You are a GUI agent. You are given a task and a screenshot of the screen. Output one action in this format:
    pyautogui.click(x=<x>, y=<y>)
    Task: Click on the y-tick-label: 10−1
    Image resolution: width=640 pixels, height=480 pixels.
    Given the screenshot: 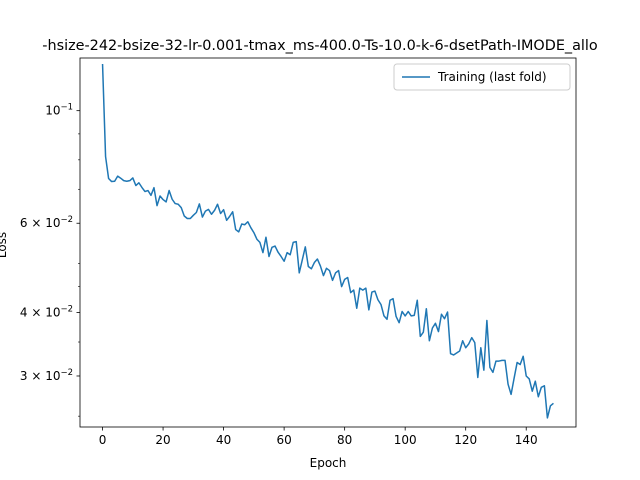 What is the action you would take?
    pyautogui.click(x=59, y=110)
    